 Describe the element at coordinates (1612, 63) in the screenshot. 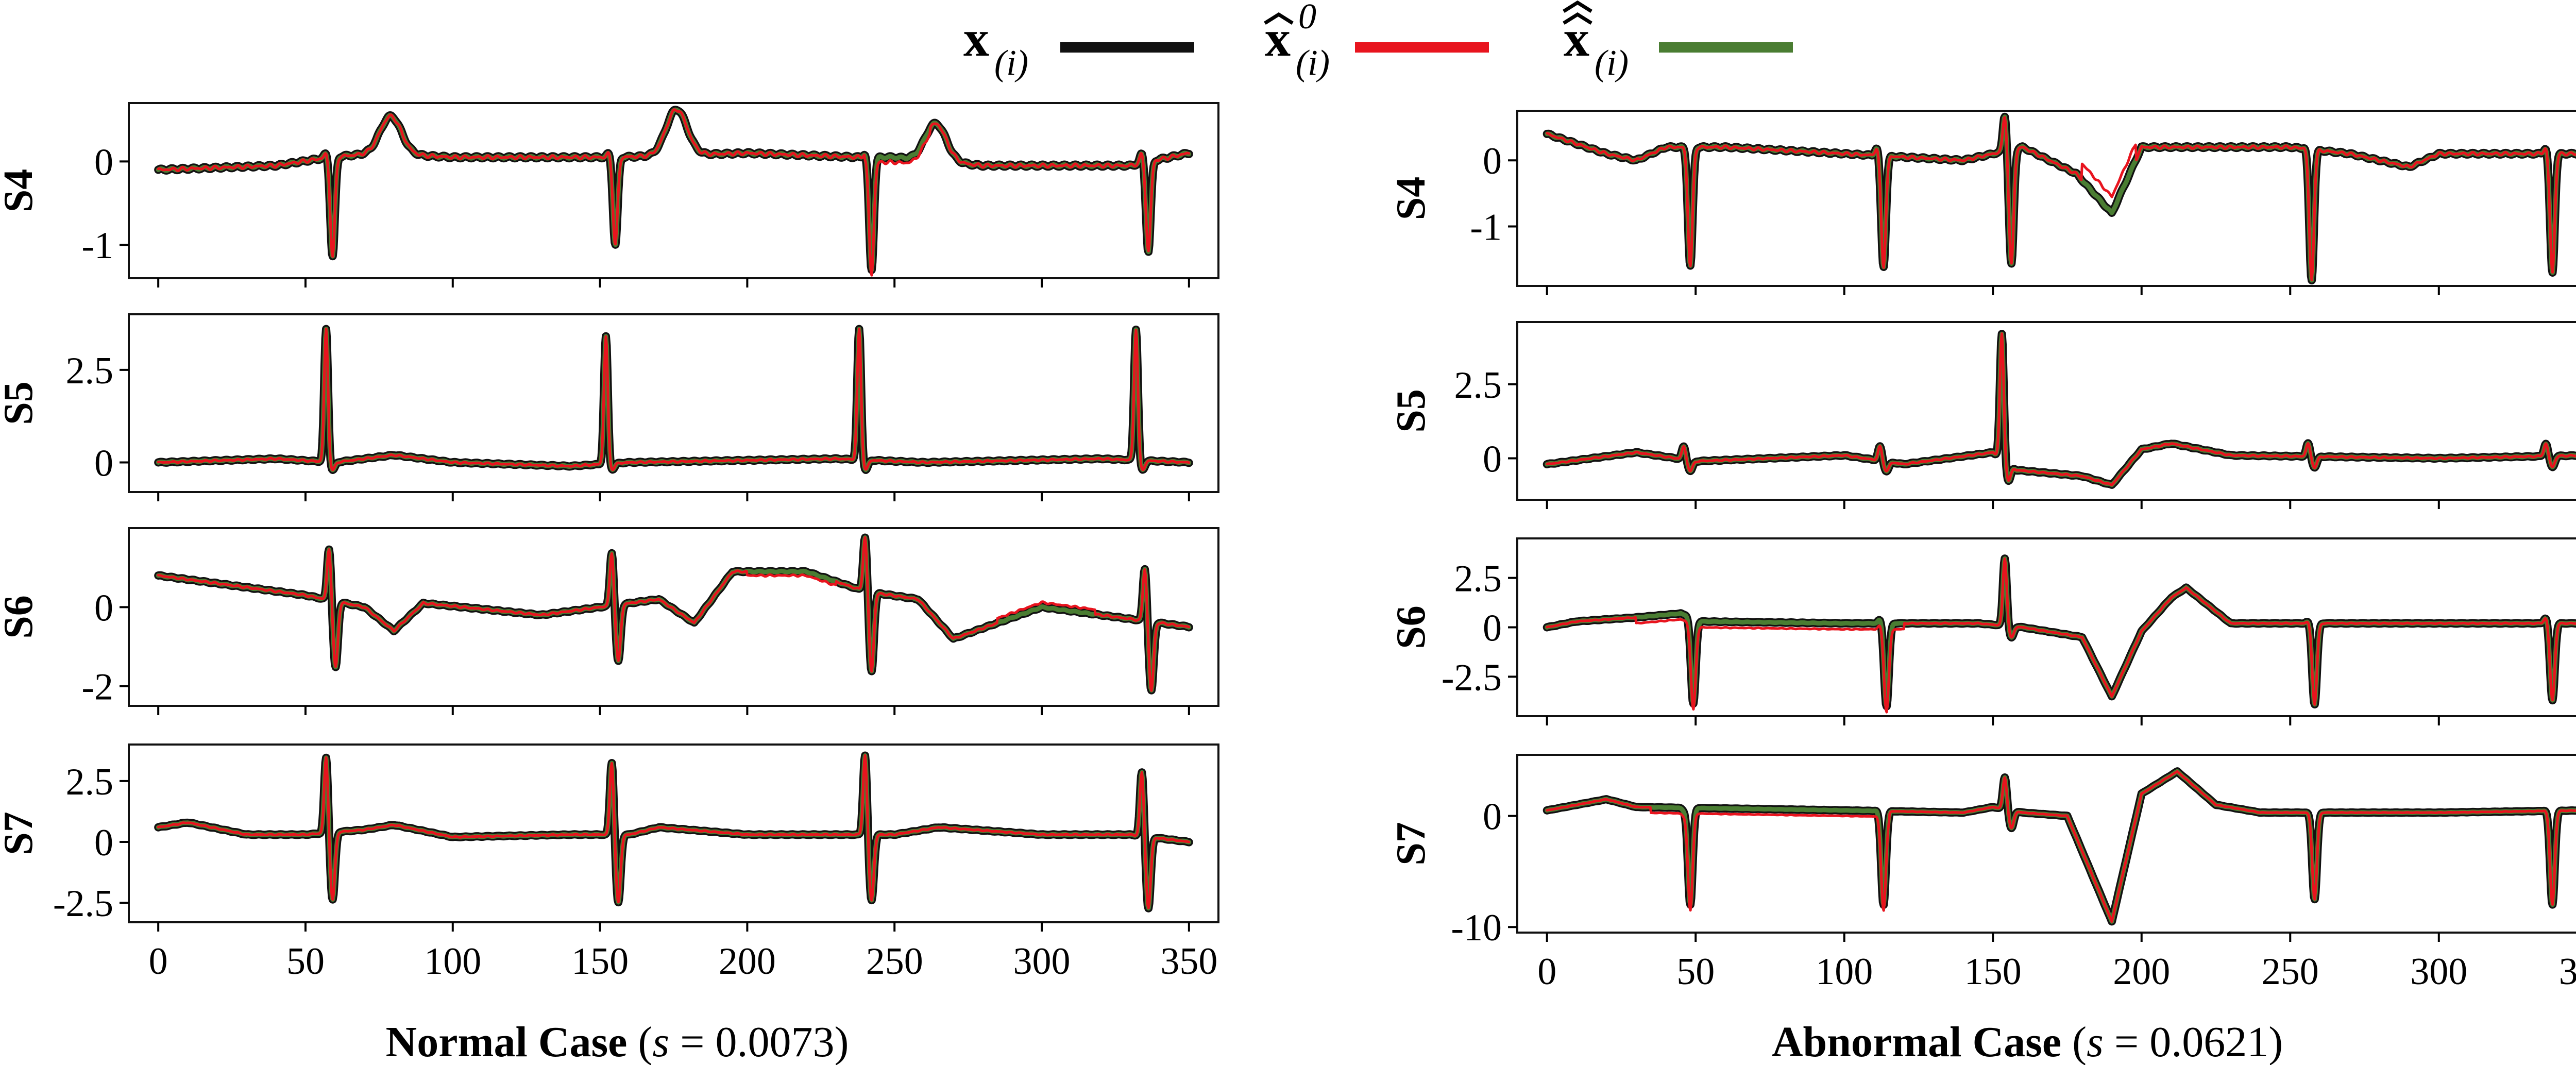

I see `legend-sub-xhat: (i)` at that location.